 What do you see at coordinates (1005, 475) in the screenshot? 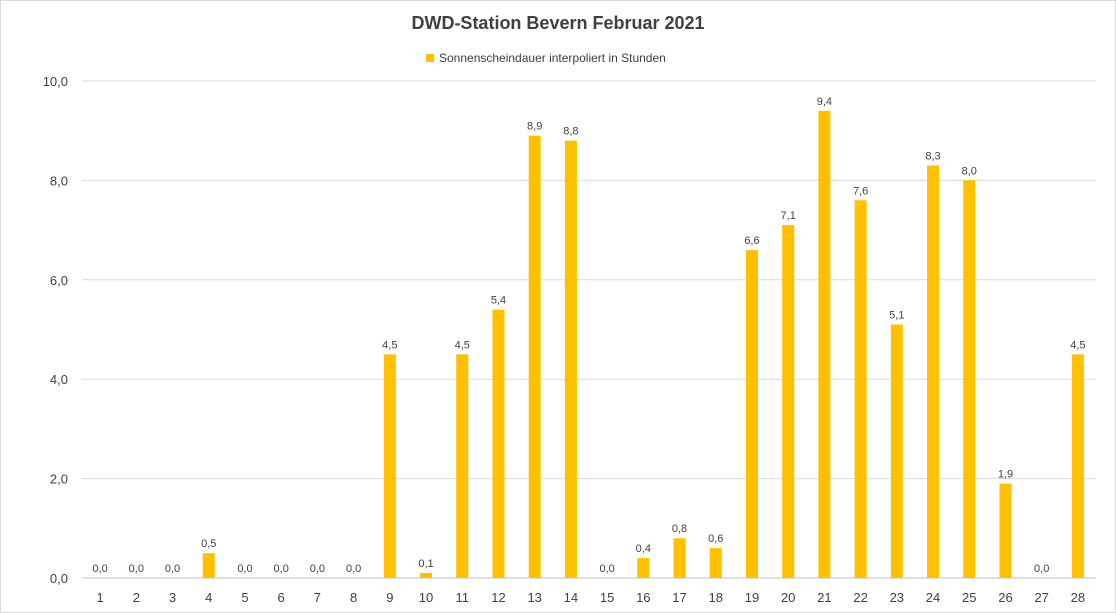
I see `data-label: 1,9` at bounding box center [1005, 475].